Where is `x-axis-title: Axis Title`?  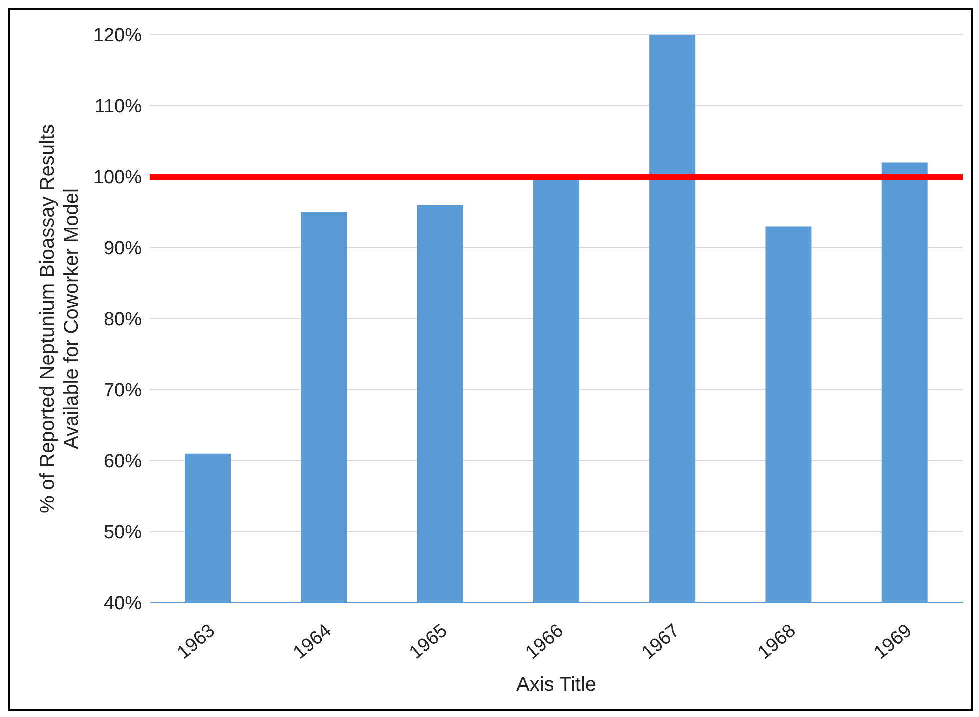
x-axis-title: Axis Title is located at coordinates (556, 685).